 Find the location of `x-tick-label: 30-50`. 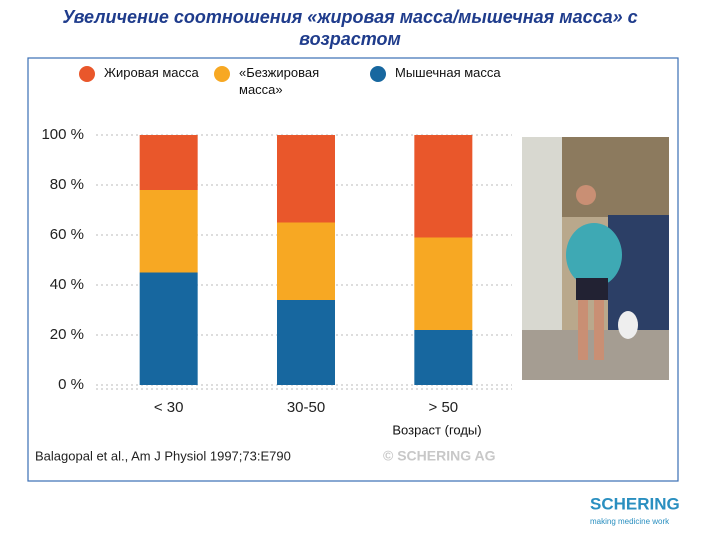

x-tick-label: 30-50 is located at coordinates (306, 407).